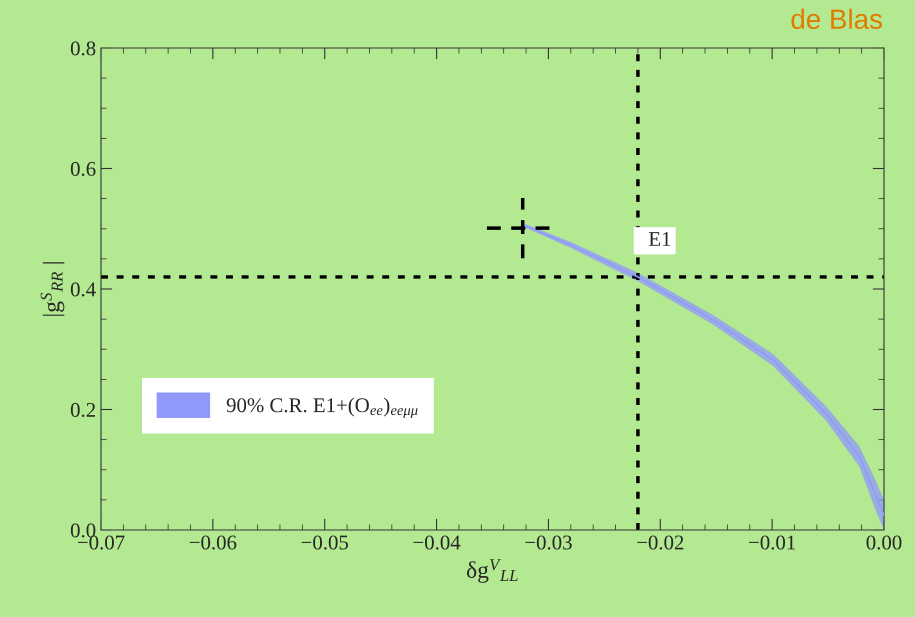  What do you see at coordinates (884, 542) in the screenshot?
I see `x-tick-label: 0.00` at bounding box center [884, 542].